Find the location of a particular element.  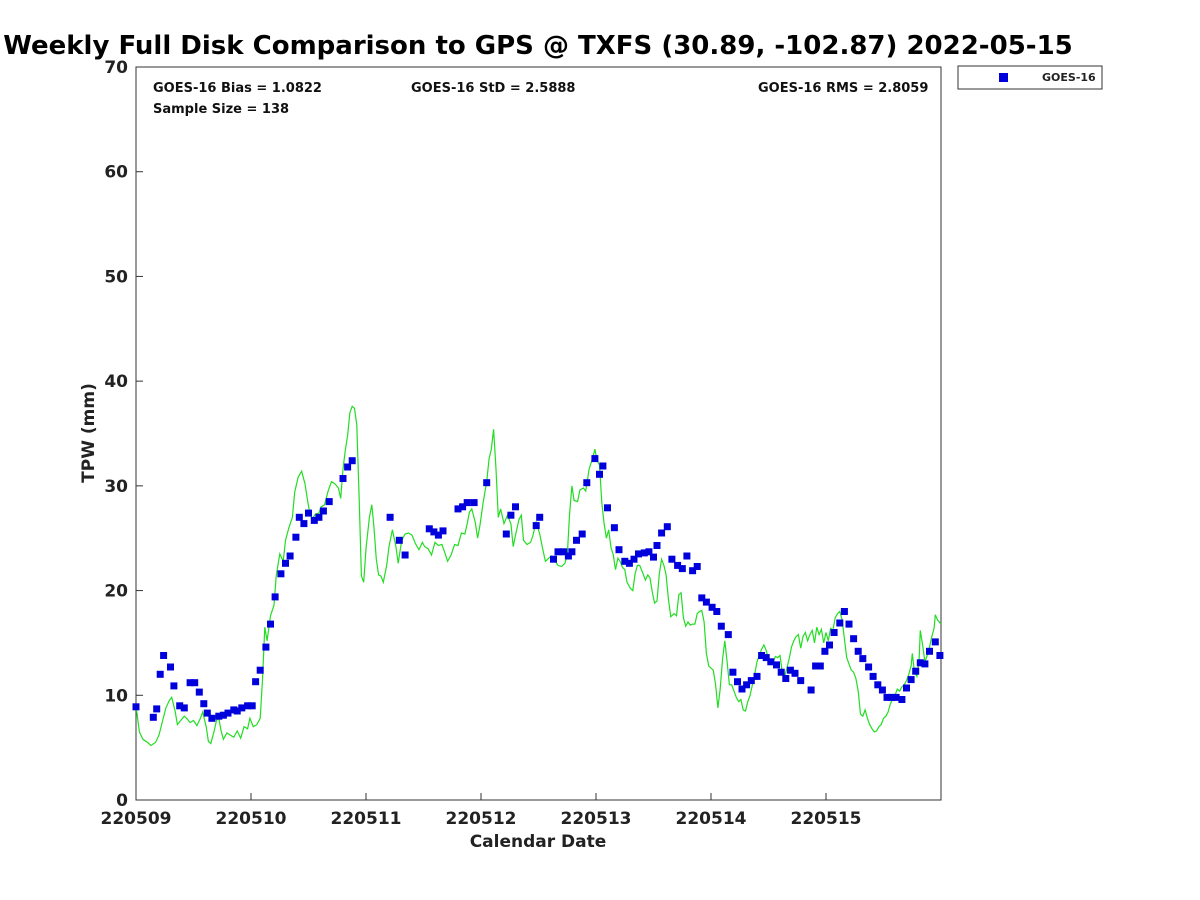

y-tick-label: 0 is located at coordinates (122, 801).